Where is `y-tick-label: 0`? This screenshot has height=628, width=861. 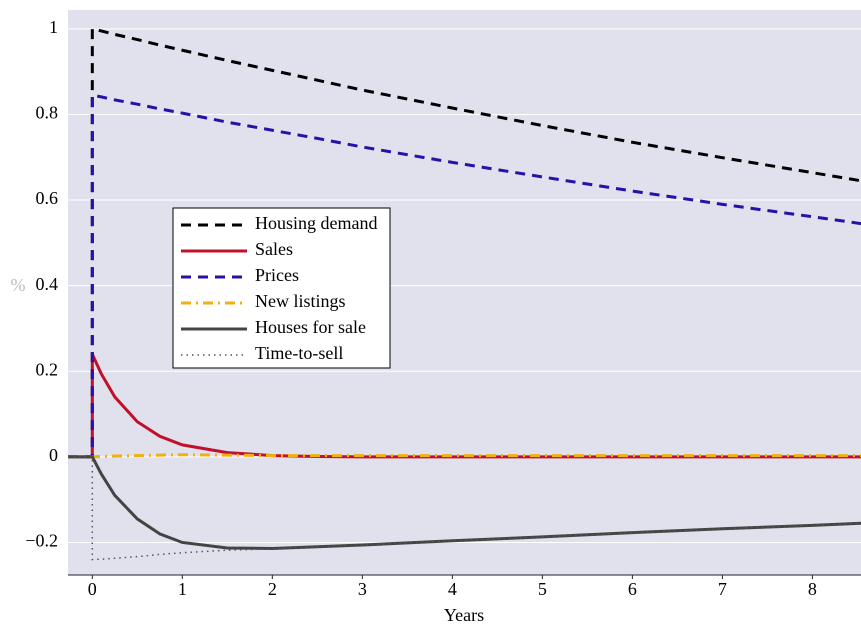 y-tick-label: 0 is located at coordinates (53, 455).